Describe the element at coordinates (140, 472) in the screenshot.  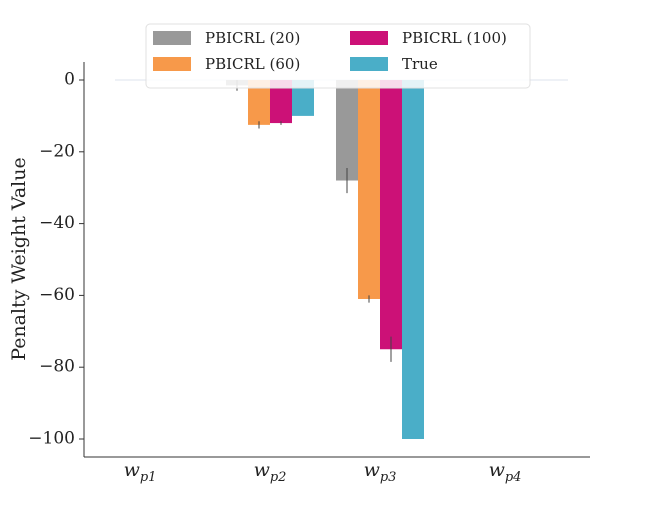
I see `x-tick-label: wp1` at that location.